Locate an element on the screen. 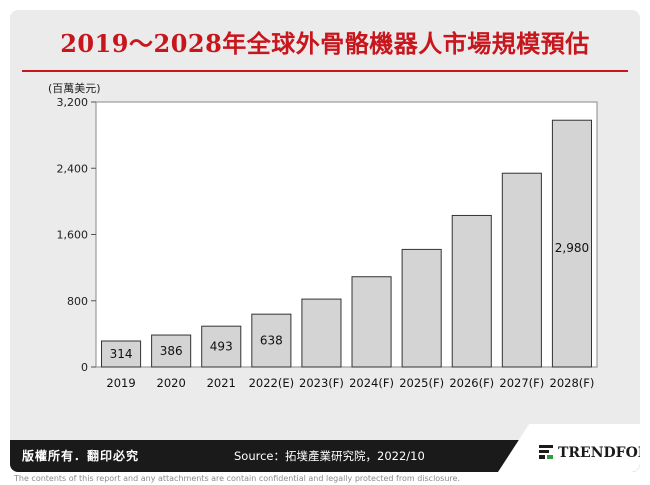 The image size is (650, 485). bar-data-label: 2,980 is located at coordinates (572, 248).